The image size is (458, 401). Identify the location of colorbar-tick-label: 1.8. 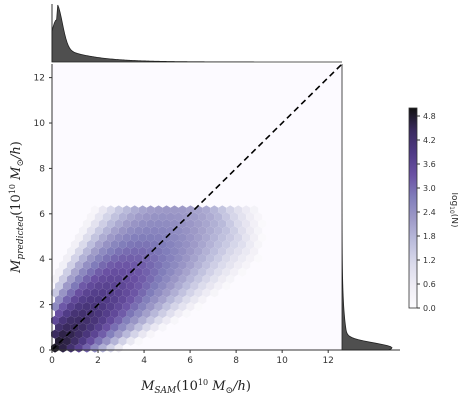
(429, 236).